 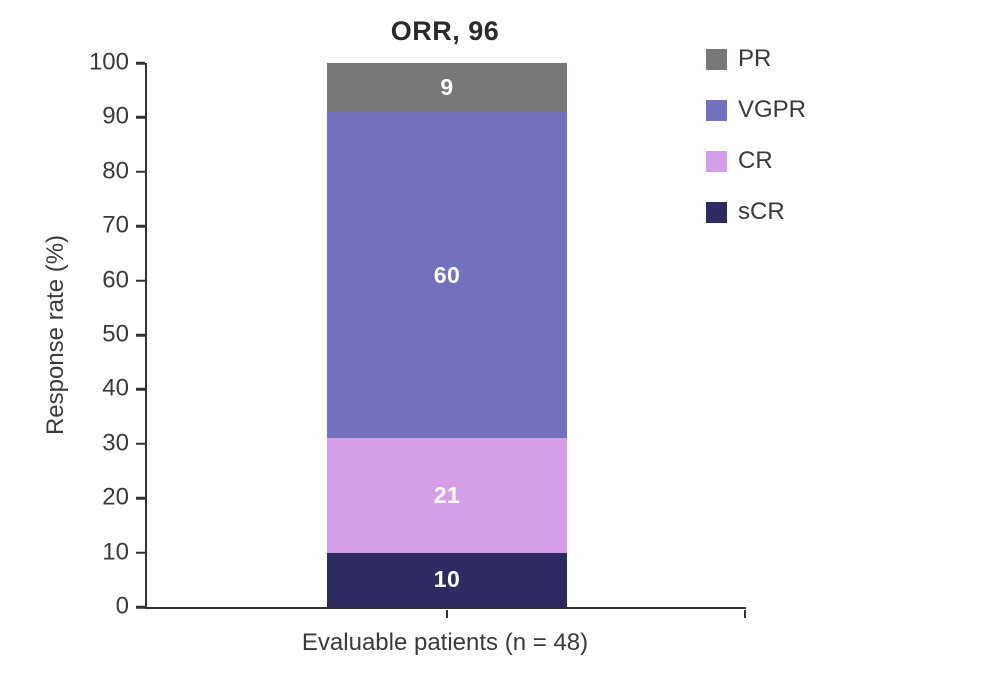 I want to click on bar-segment-value-label: 21, so click(x=447, y=494).